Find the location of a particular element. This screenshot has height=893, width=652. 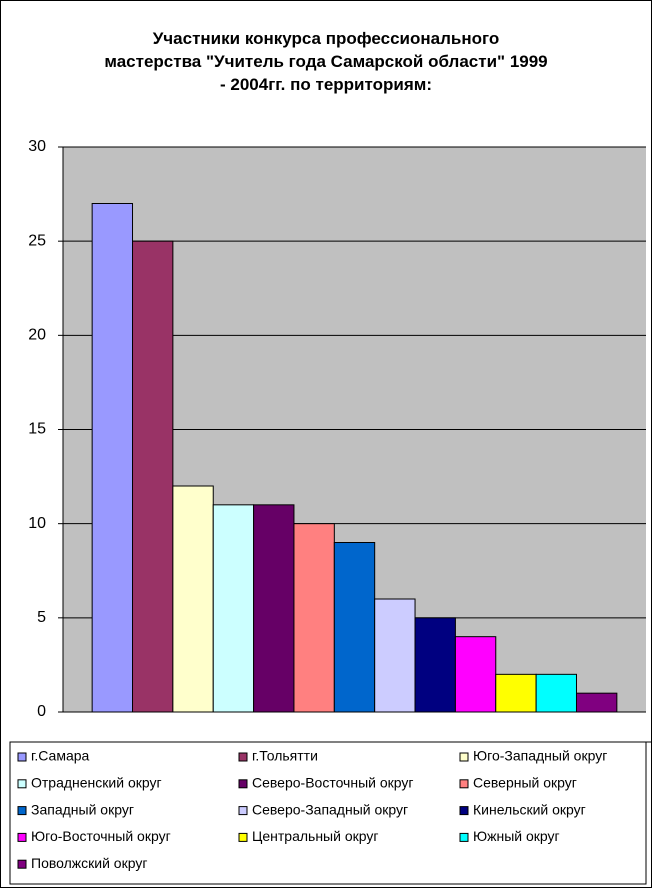

legend-label: Юго-Западный округ is located at coordinates (540, 756).